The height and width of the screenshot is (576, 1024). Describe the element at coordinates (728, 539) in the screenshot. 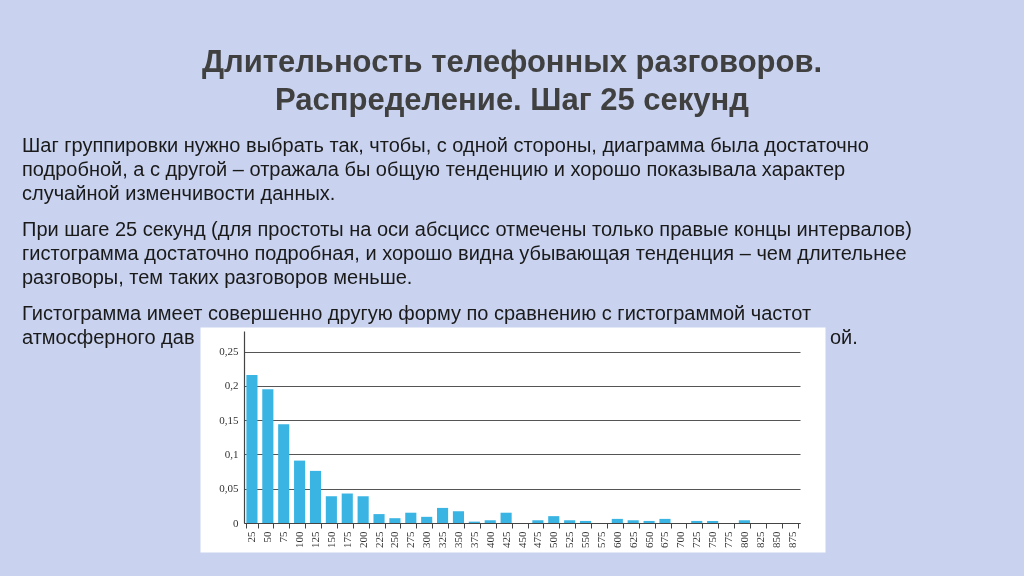

I see `x-tick-label: 775` at that location.